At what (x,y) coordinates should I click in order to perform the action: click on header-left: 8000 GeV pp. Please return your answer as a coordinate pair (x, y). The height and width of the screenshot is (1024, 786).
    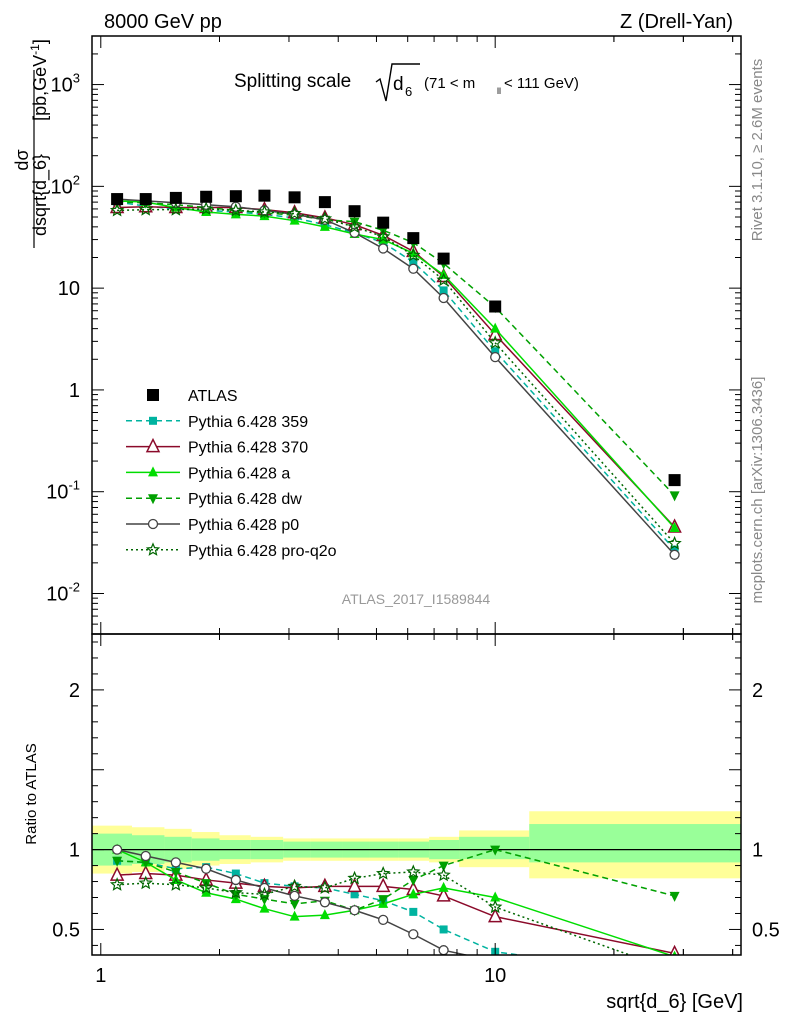
    Looking at the image, I should click on (163, 22).